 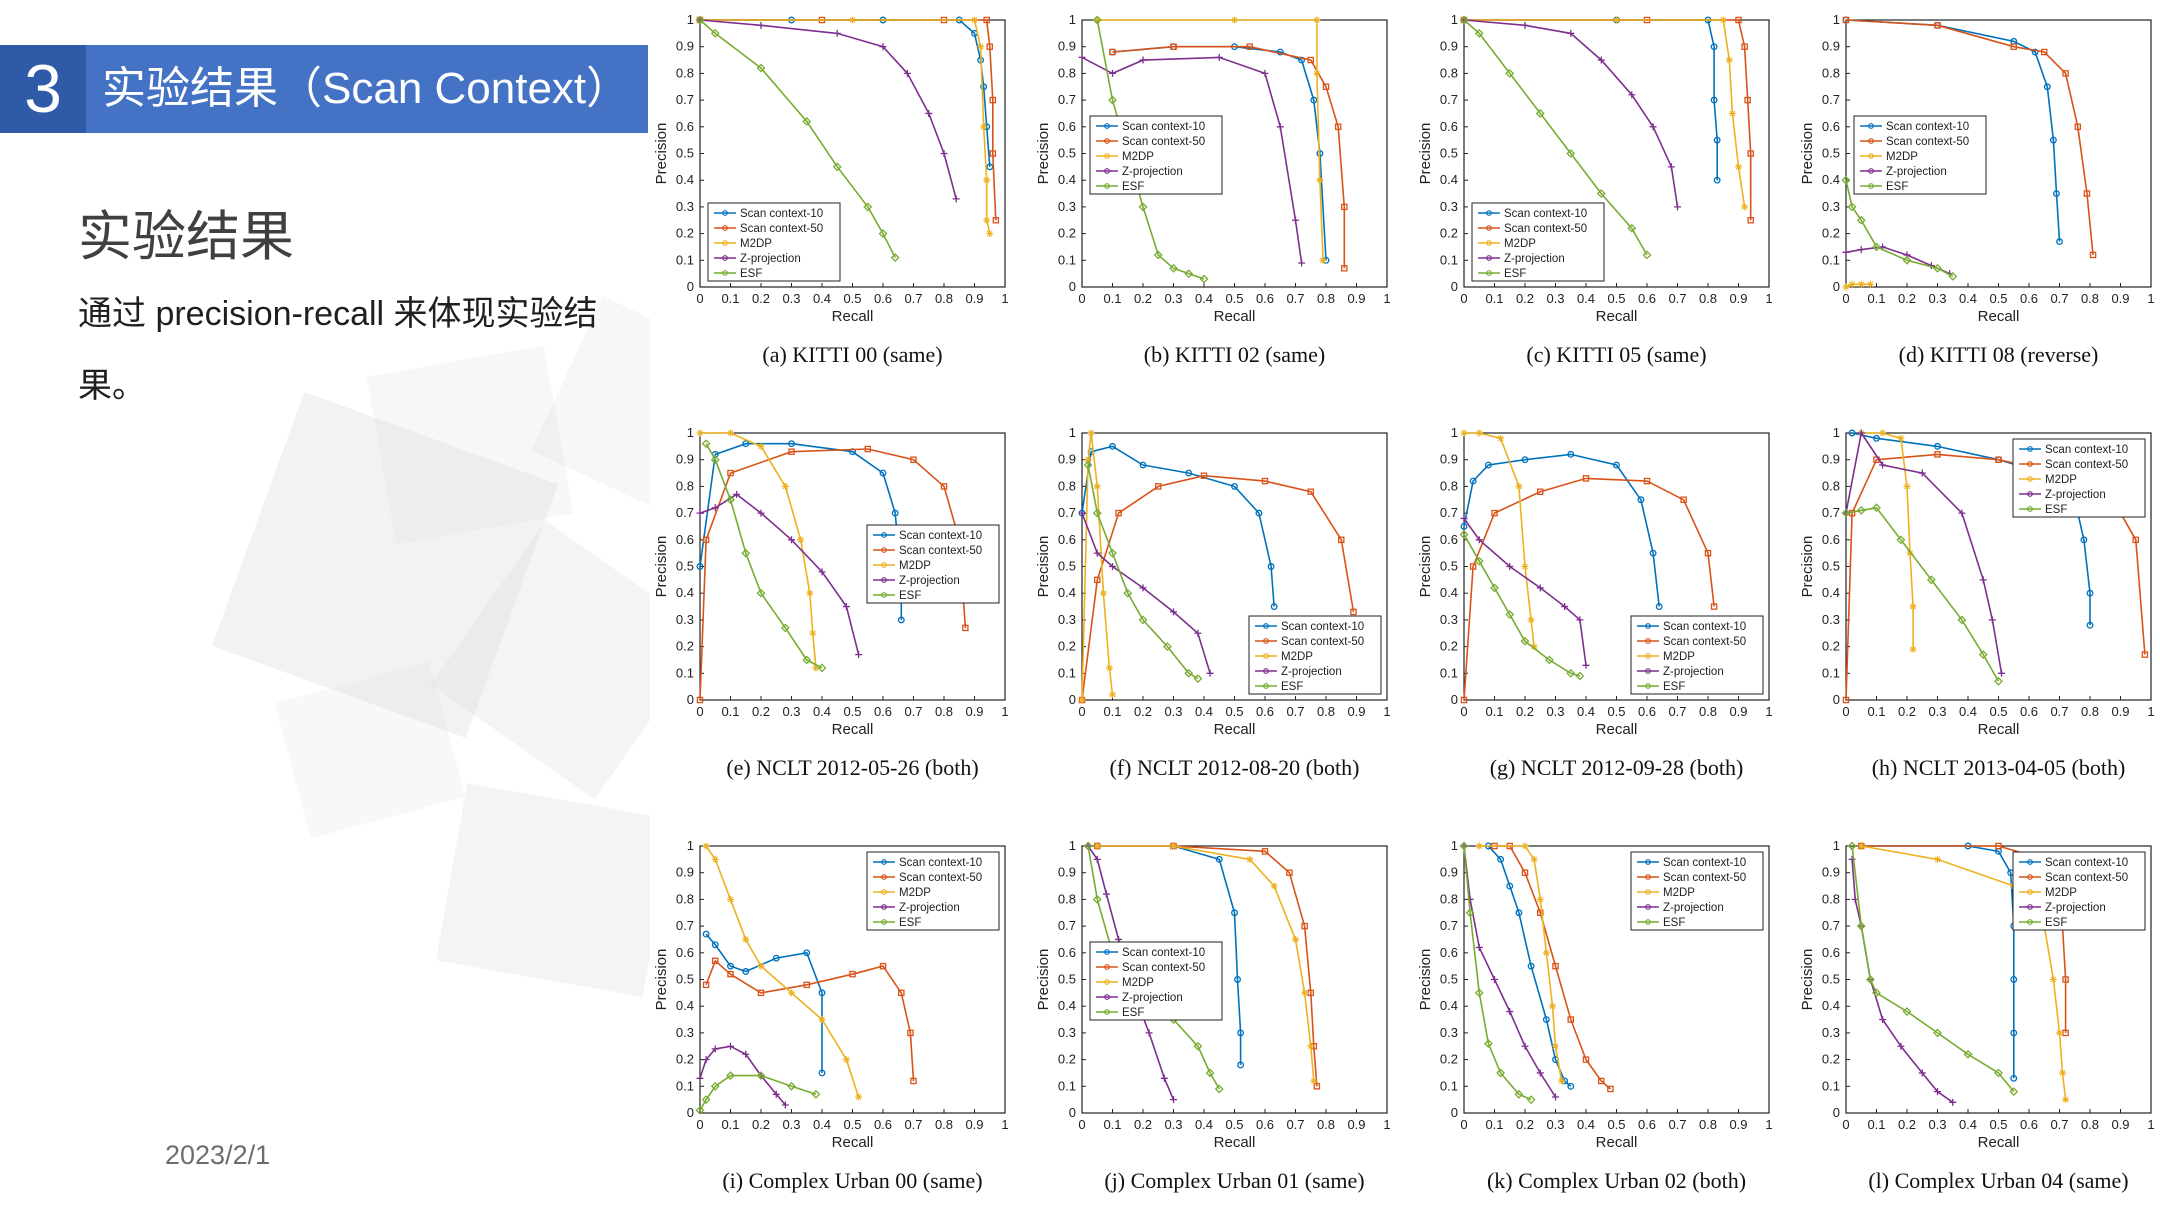 I want to click on legend-label: Scan context-50, so click(x=781, y=229).